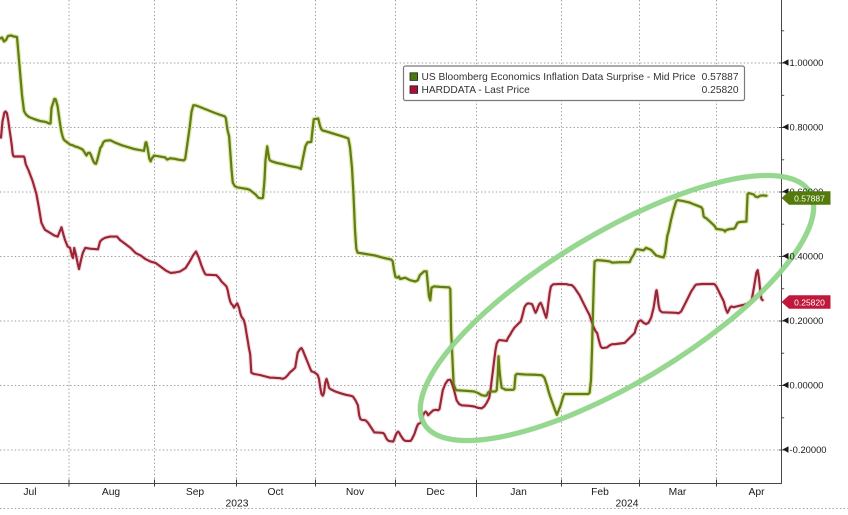 This screenshot has width=848, height=515. Describe the element at coordinates (435, 492) in the screenshot. I see `svg-text: Dec` at that location.